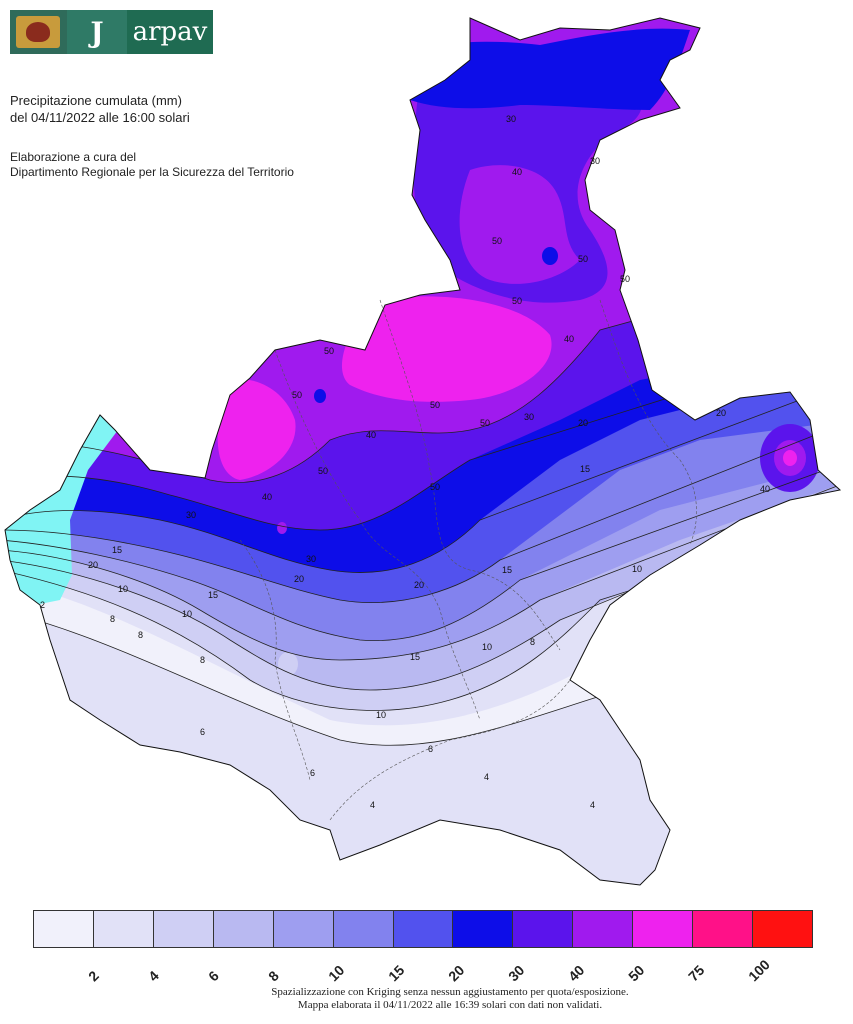 The height and width of the screenshot is (1024, 853). Describe the element at coordinates (782, 929) in the screenshot. I see `legend-swatch-100-plus` at that location.